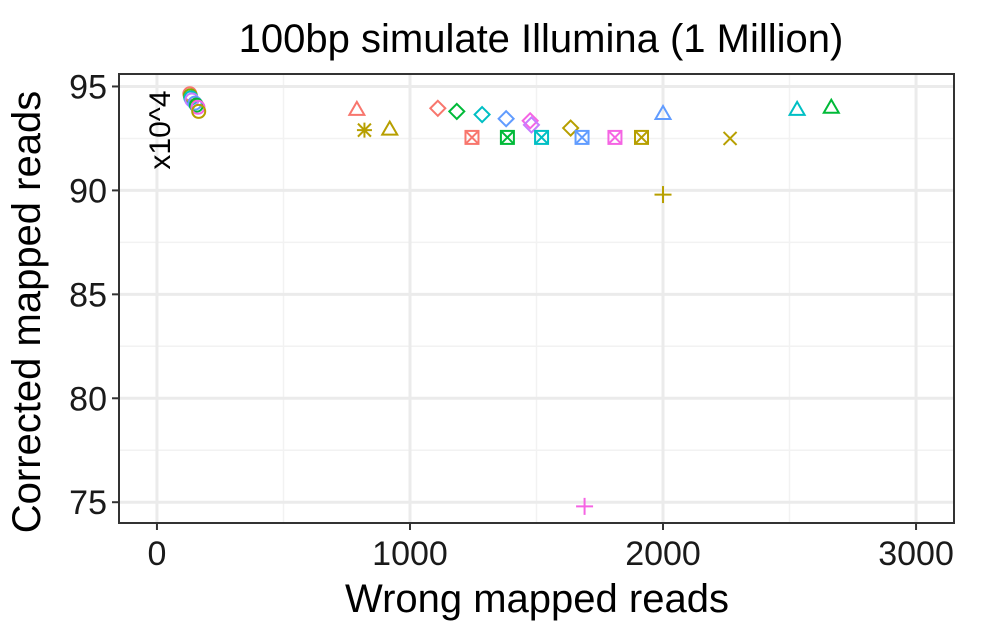 The image size is (1006, 631). I want to click on scatter-point-asterisk, so click(364, 130).